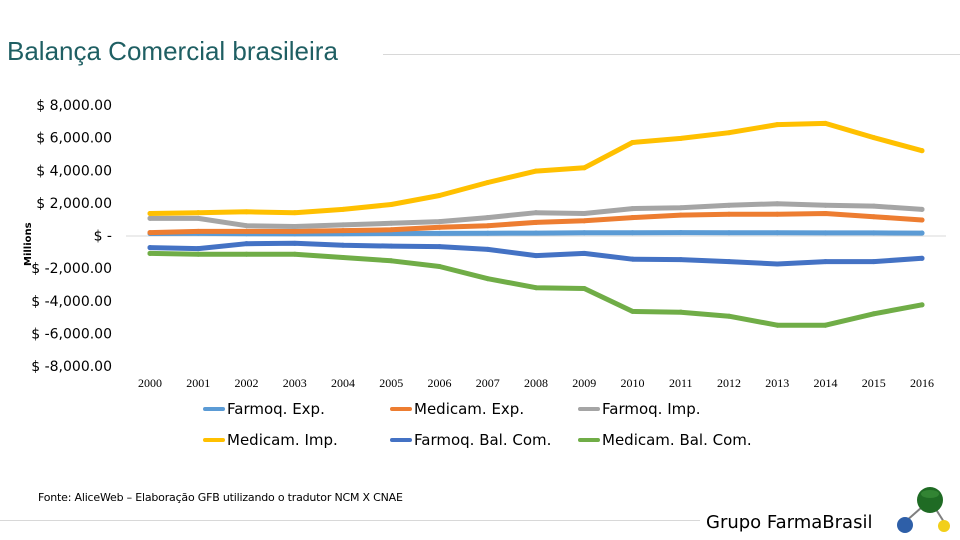 The image size is (960, 540). Describe the element at coordinates (671, 54) in the screenshot. I see `title-divider` at that location.